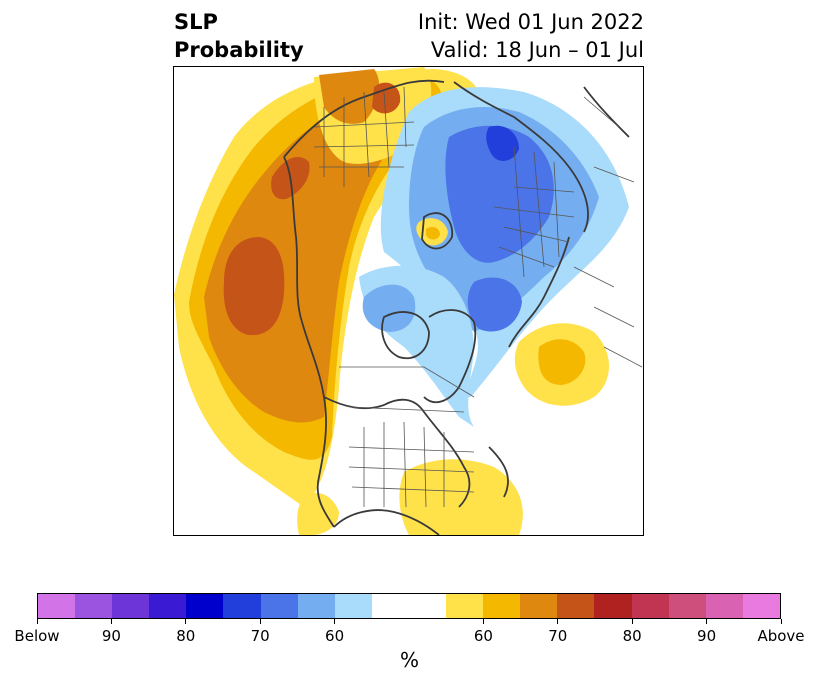  What do you see at coordinates (37, 636) in the screenshot?
I see `colorbar-tick-label: Below` at bounding box center [37, 636].